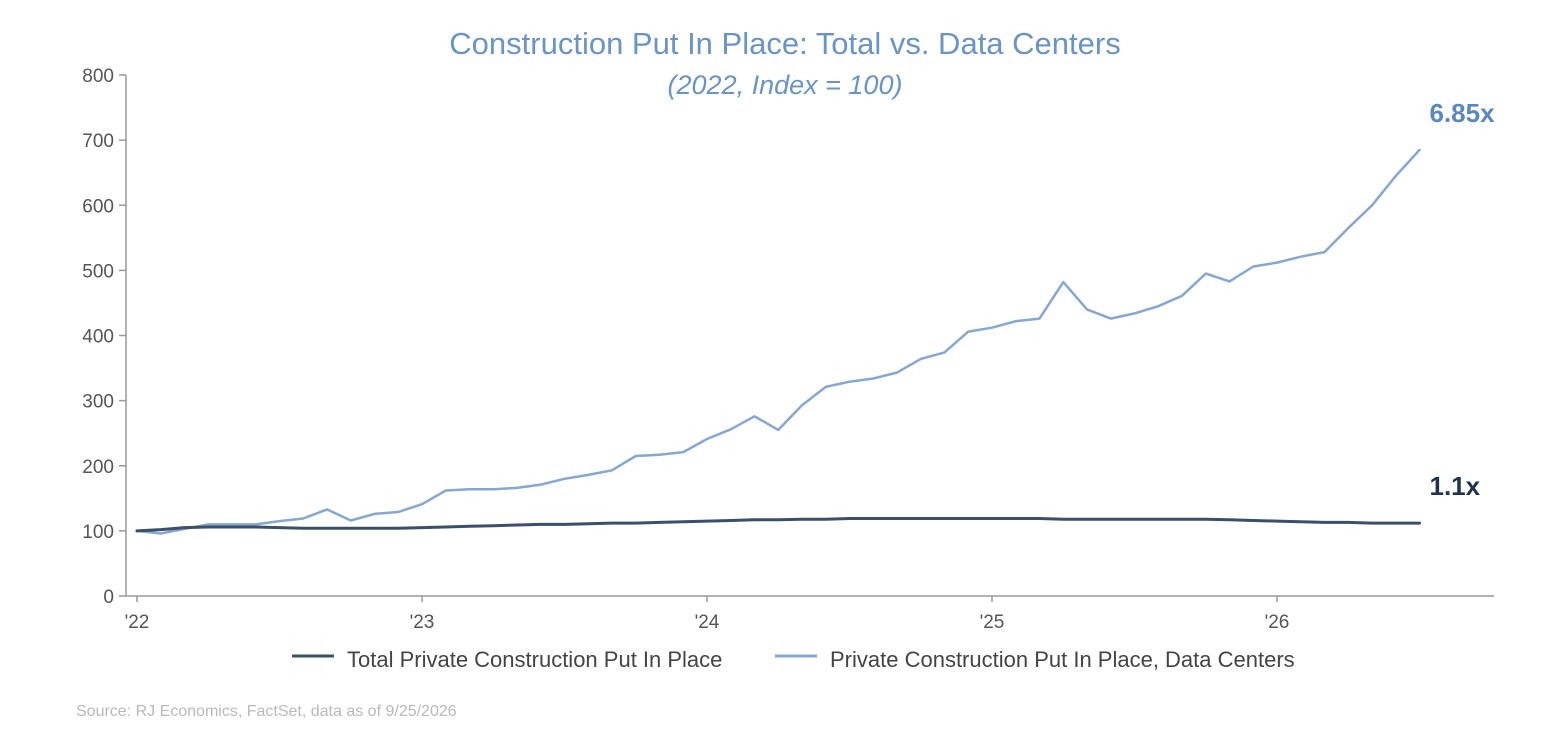 This screenshot has height=730, width=1564. What do you see at coordinates (1455, 486) in the screenshot?
I see `end-label-total: 1.1x` at bounding box center [1455, 486].